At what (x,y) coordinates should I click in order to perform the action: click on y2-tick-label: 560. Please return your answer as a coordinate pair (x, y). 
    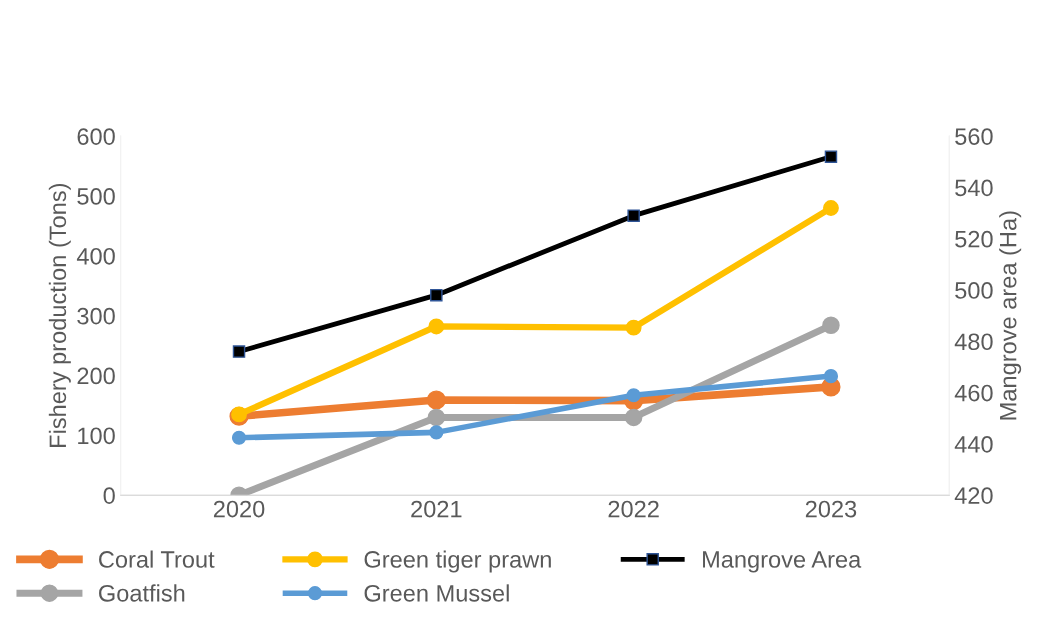
    Looking at the image, I should click on (974, 136).